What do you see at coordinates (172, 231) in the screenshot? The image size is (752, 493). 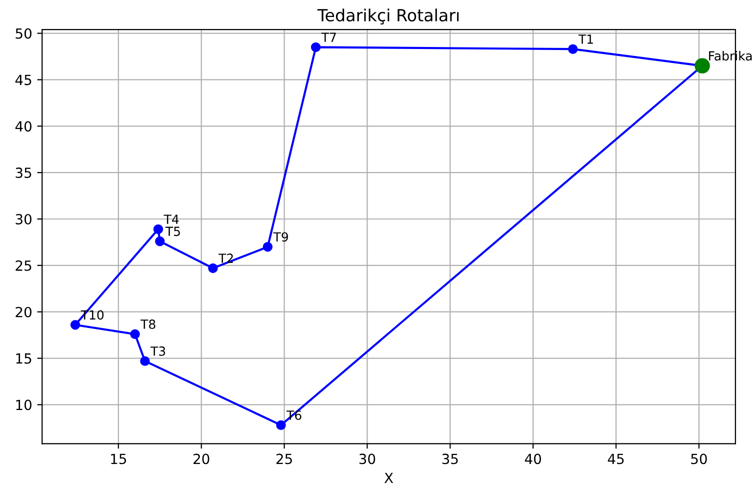 I see `annotation: T5` at bounding box center [172, 231].